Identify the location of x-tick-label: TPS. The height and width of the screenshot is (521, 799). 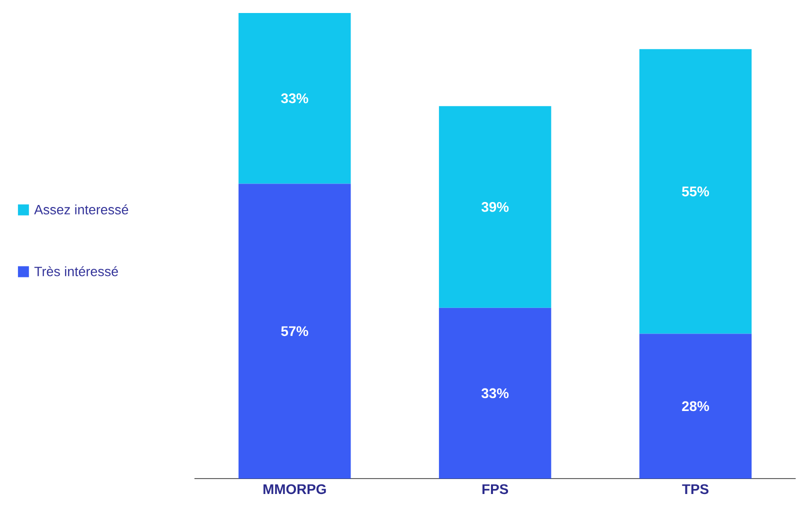
(695, 489).